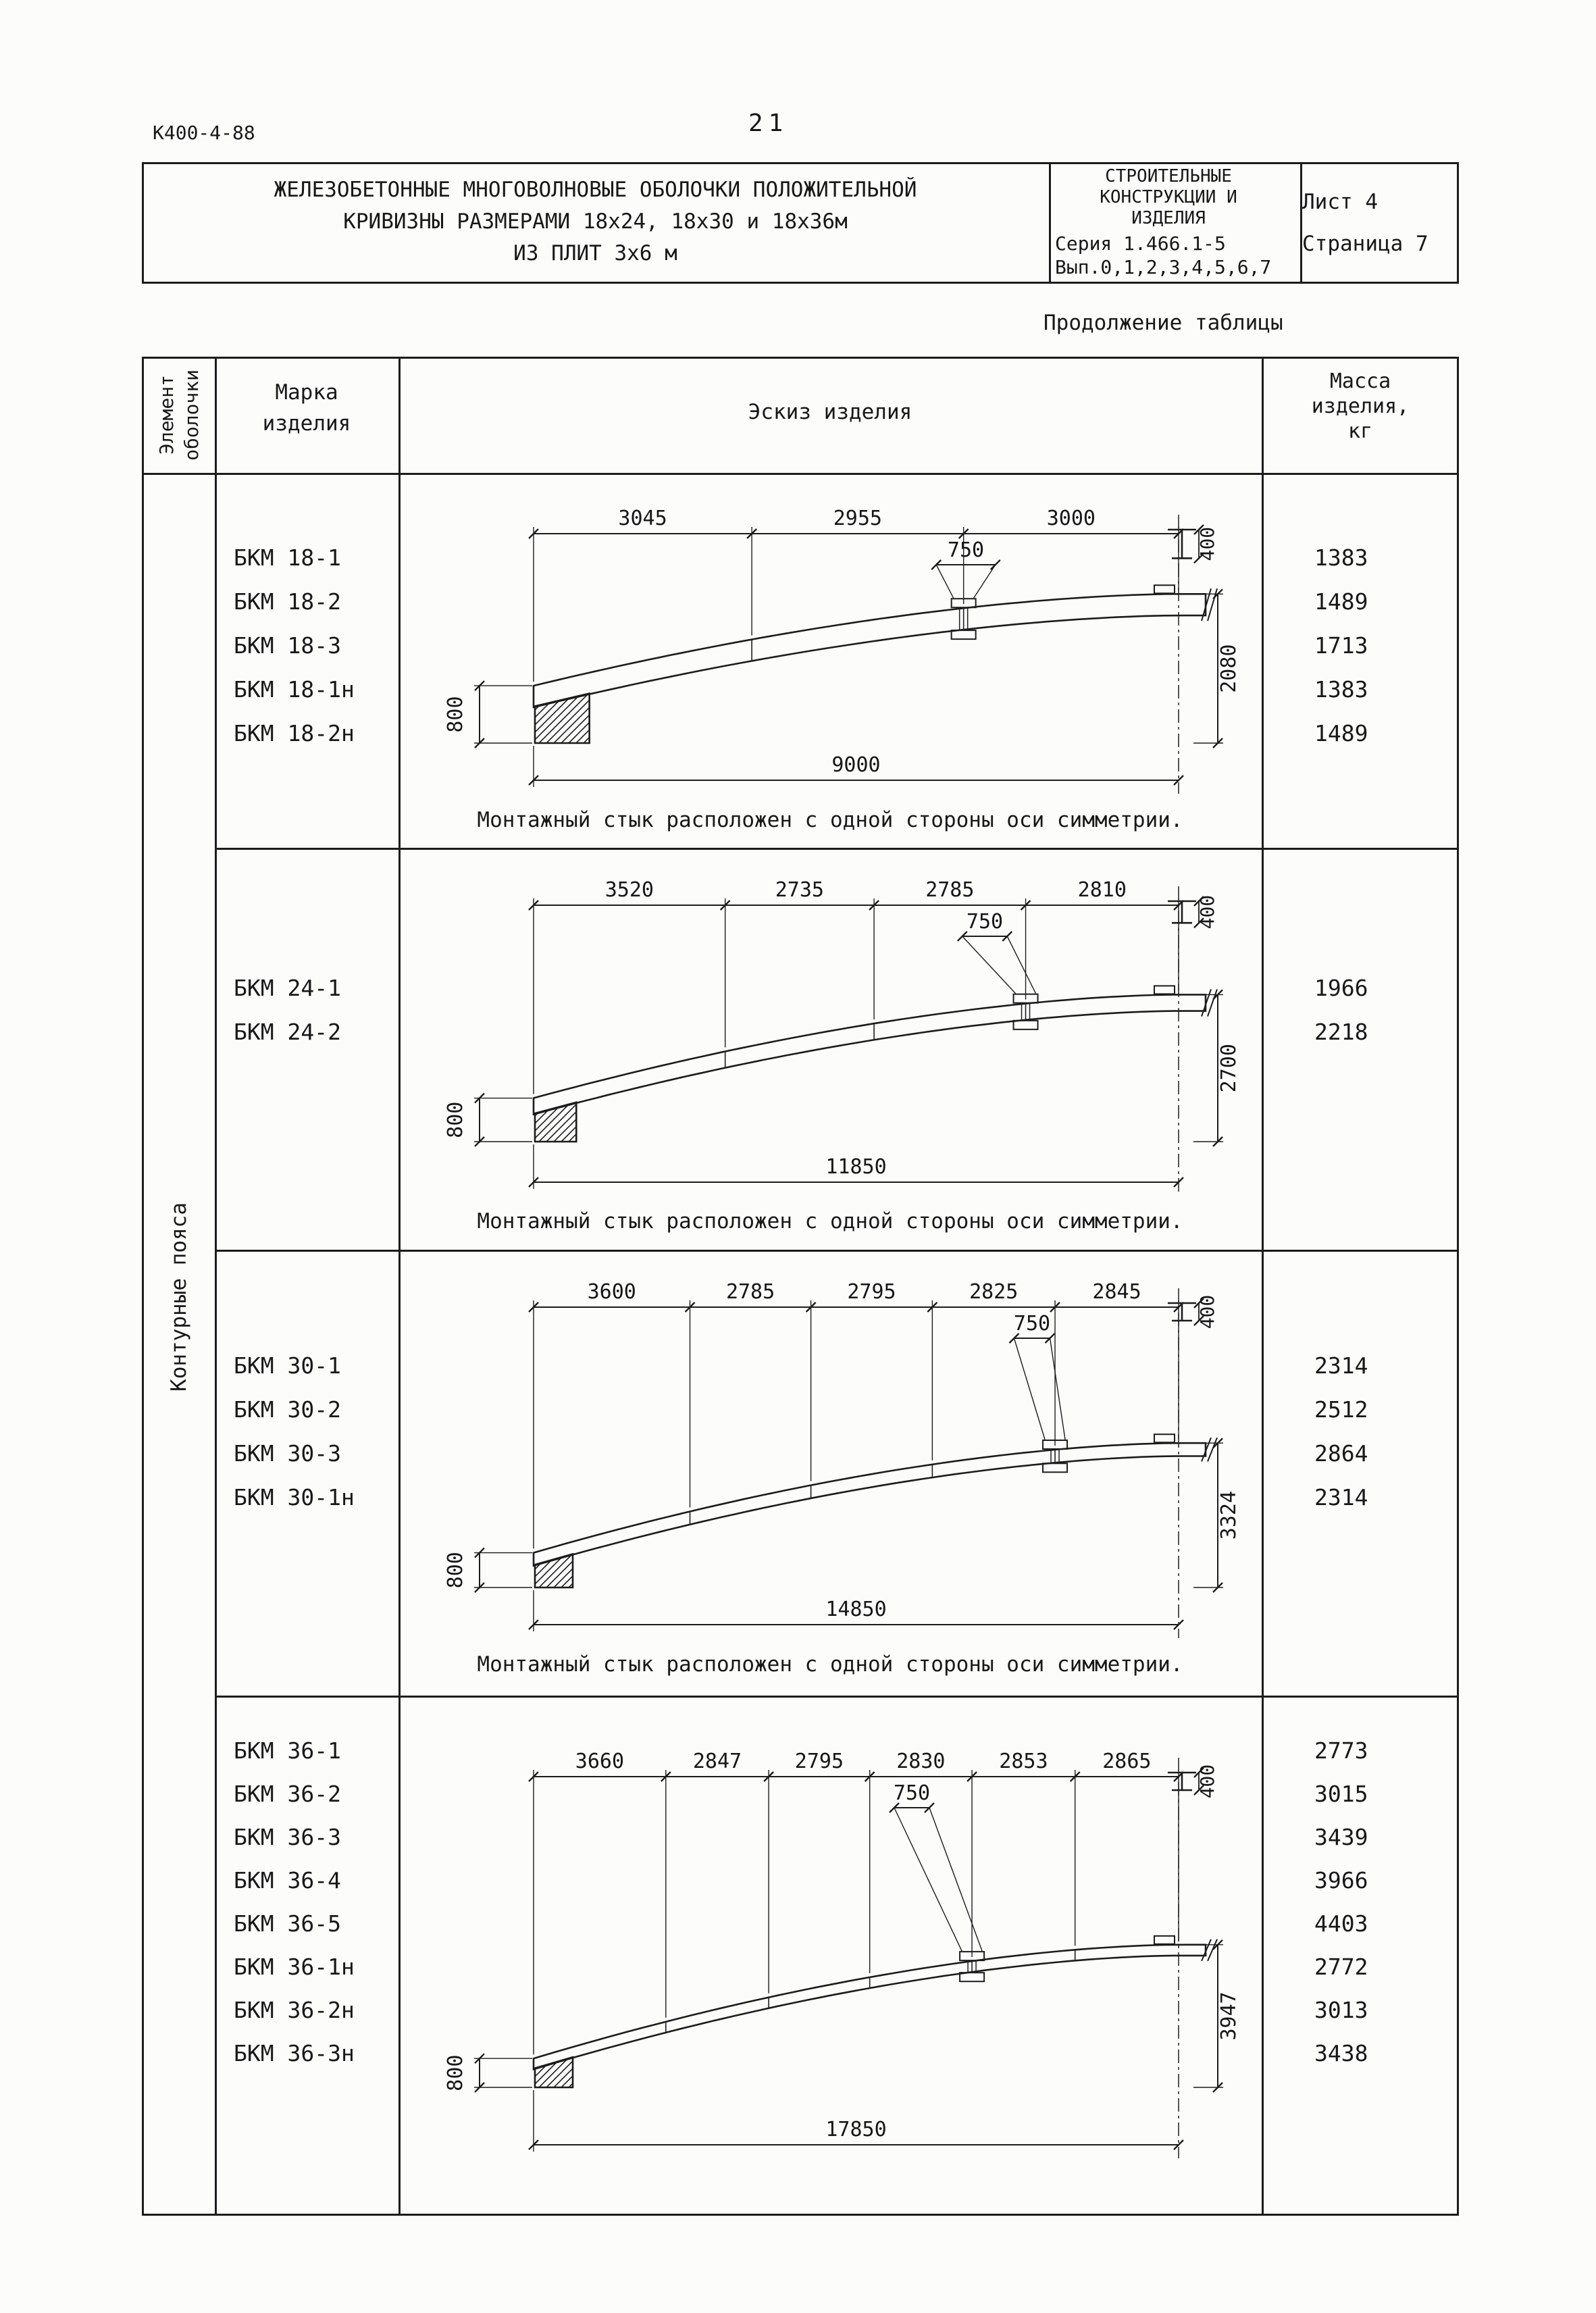  I want to click on product-mark: БКМ 18-2н, so click(294, 733).